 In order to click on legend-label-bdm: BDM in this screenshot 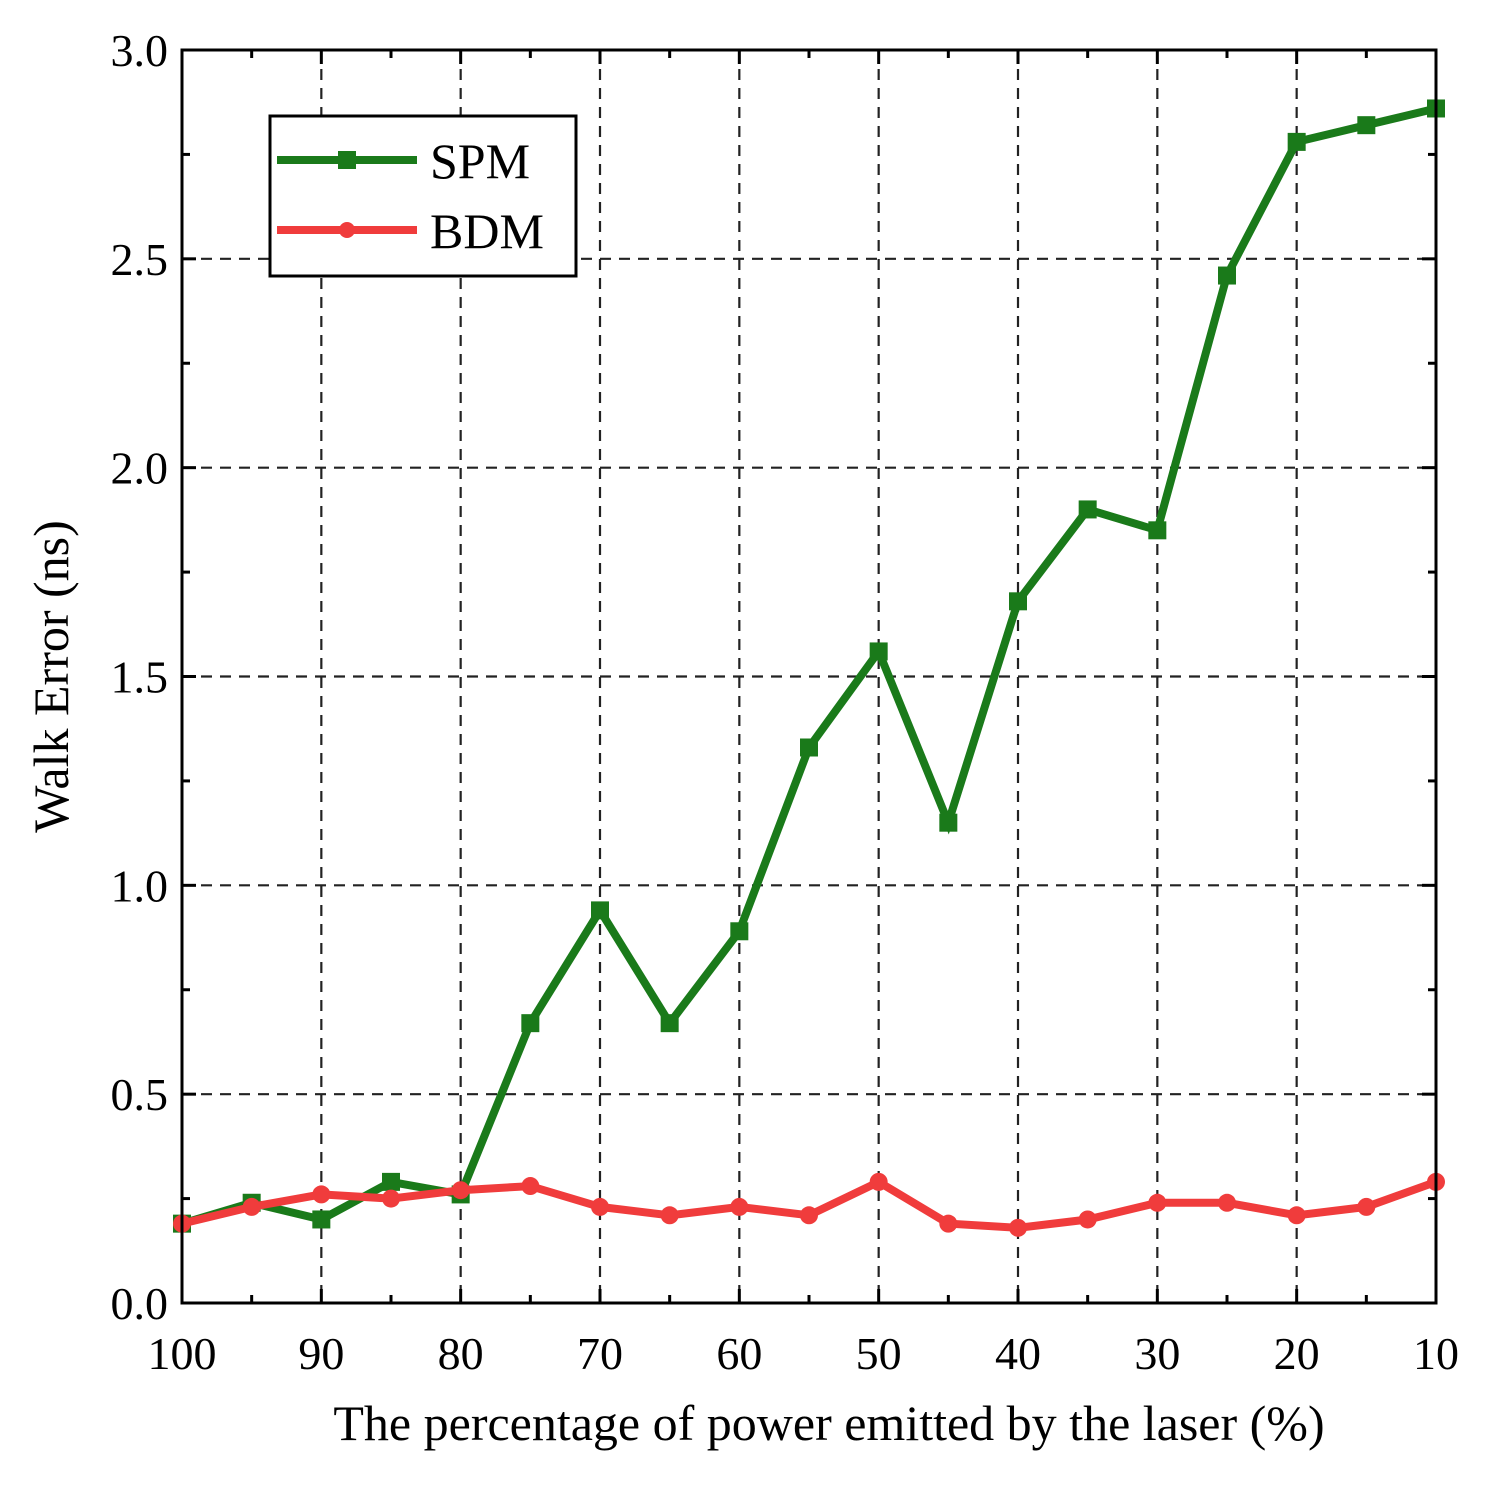, I will do `click(487, 231)`.